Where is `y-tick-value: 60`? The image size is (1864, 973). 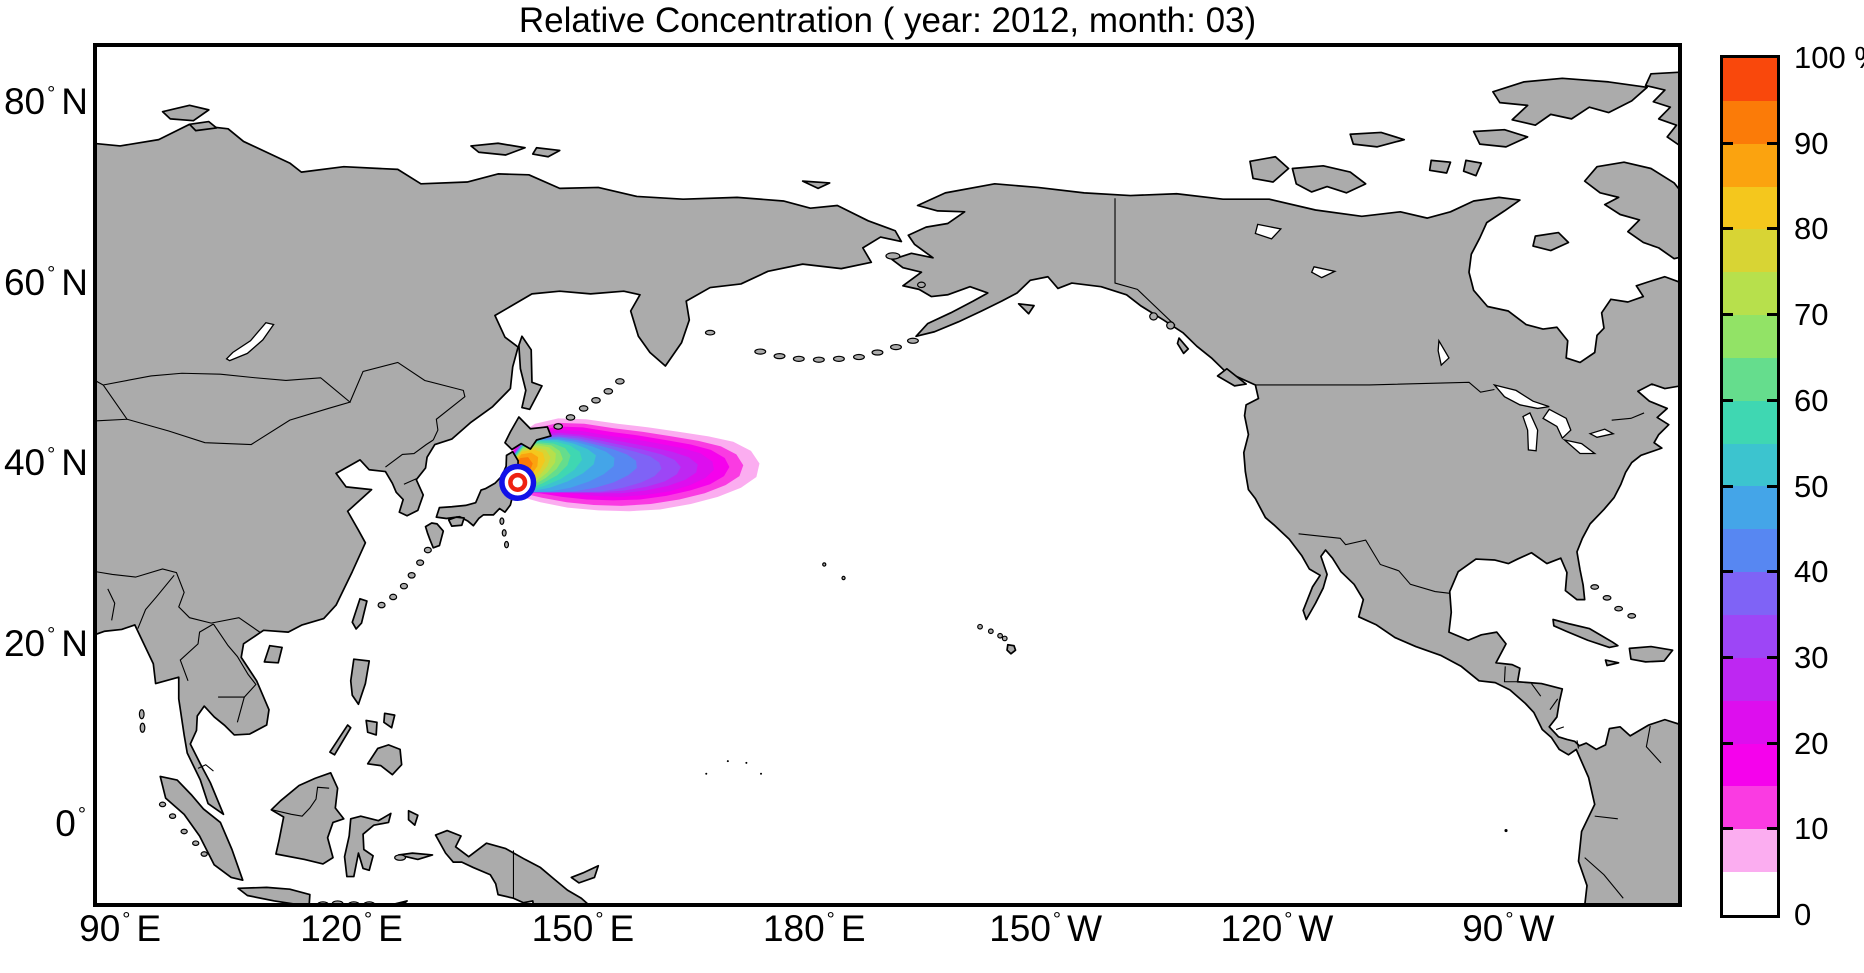
y-tick-value: 60 is located at coordinates (24, 282).